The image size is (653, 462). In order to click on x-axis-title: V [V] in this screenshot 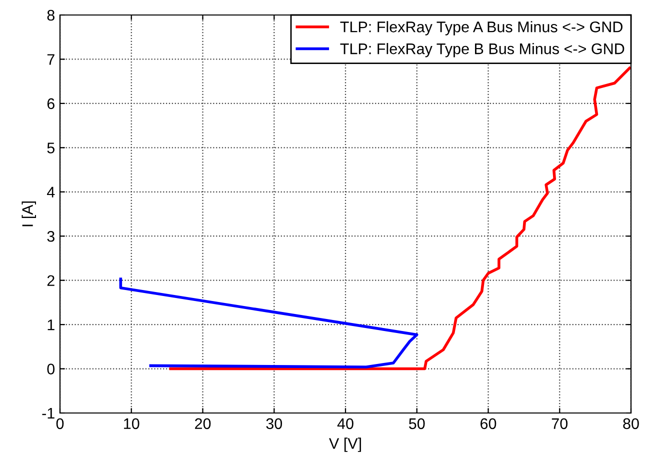, I will do `click(345, 445)`.